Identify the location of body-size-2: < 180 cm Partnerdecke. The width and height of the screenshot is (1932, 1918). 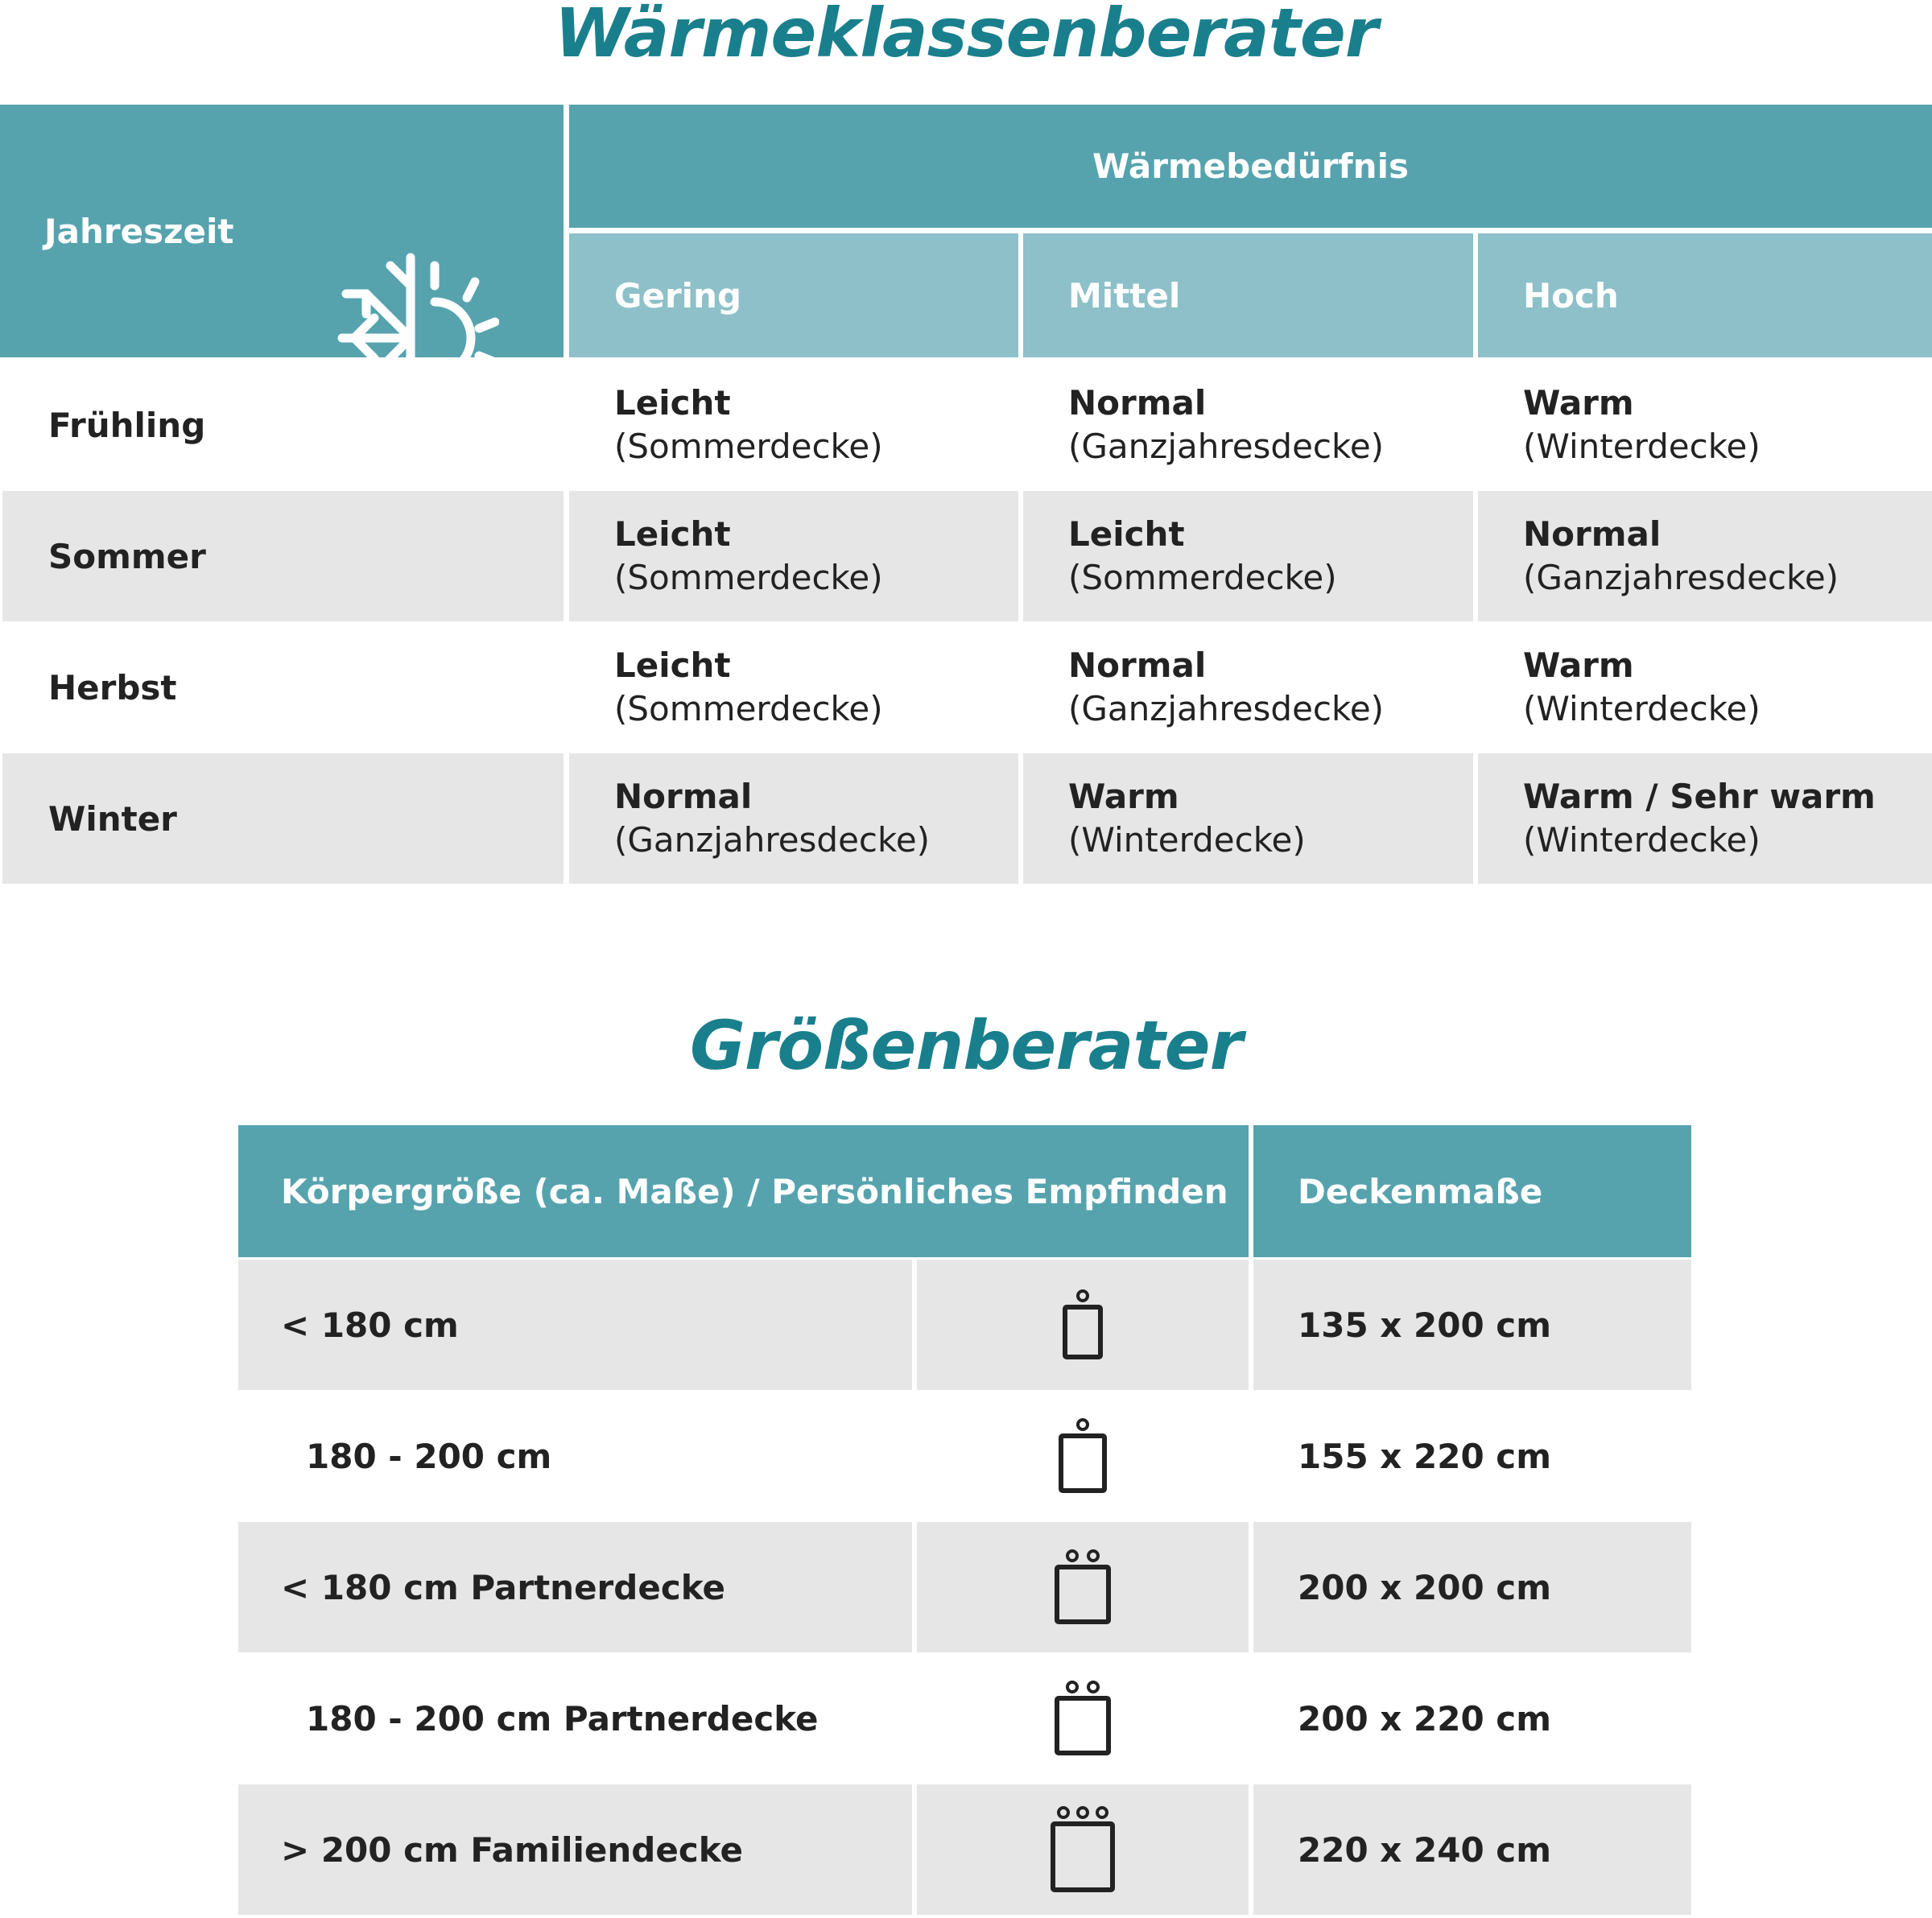
(575, 1587).